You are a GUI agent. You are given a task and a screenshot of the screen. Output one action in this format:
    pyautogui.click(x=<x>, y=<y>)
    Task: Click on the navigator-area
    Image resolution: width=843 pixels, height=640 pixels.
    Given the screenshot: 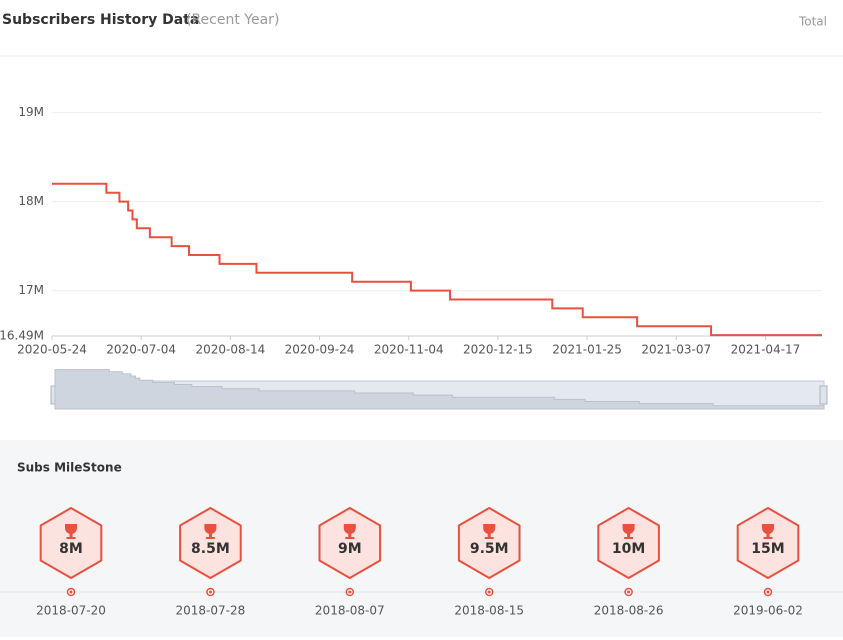 What is the action you would take?
    pyautogui.click(x=439, y=389)
    